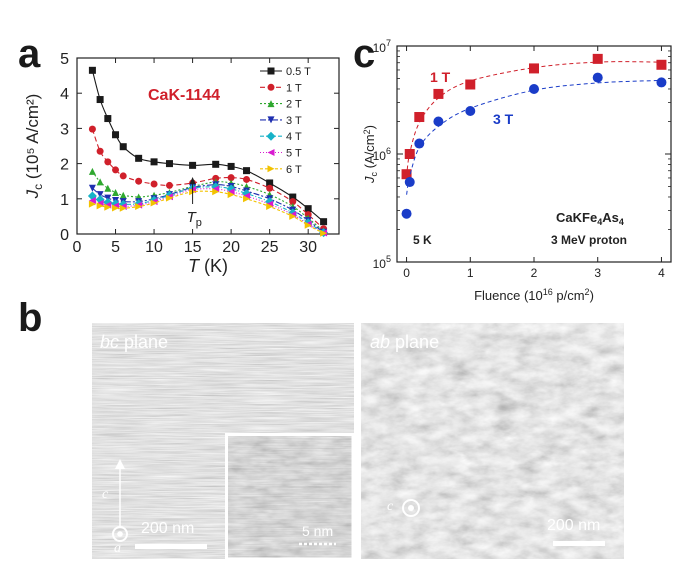  Describe the element at coordinates (77, 247) in the screenshot. I see `x-tick-label-a: 0` at that location.